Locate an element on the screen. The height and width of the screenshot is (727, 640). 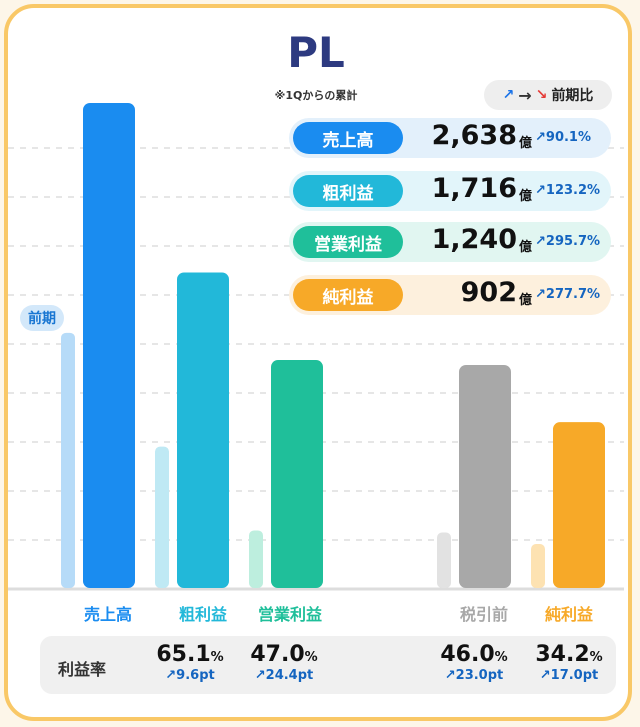
margin-pretax: 46.0% ↗23.0pt is located at coordinates (474, 662).